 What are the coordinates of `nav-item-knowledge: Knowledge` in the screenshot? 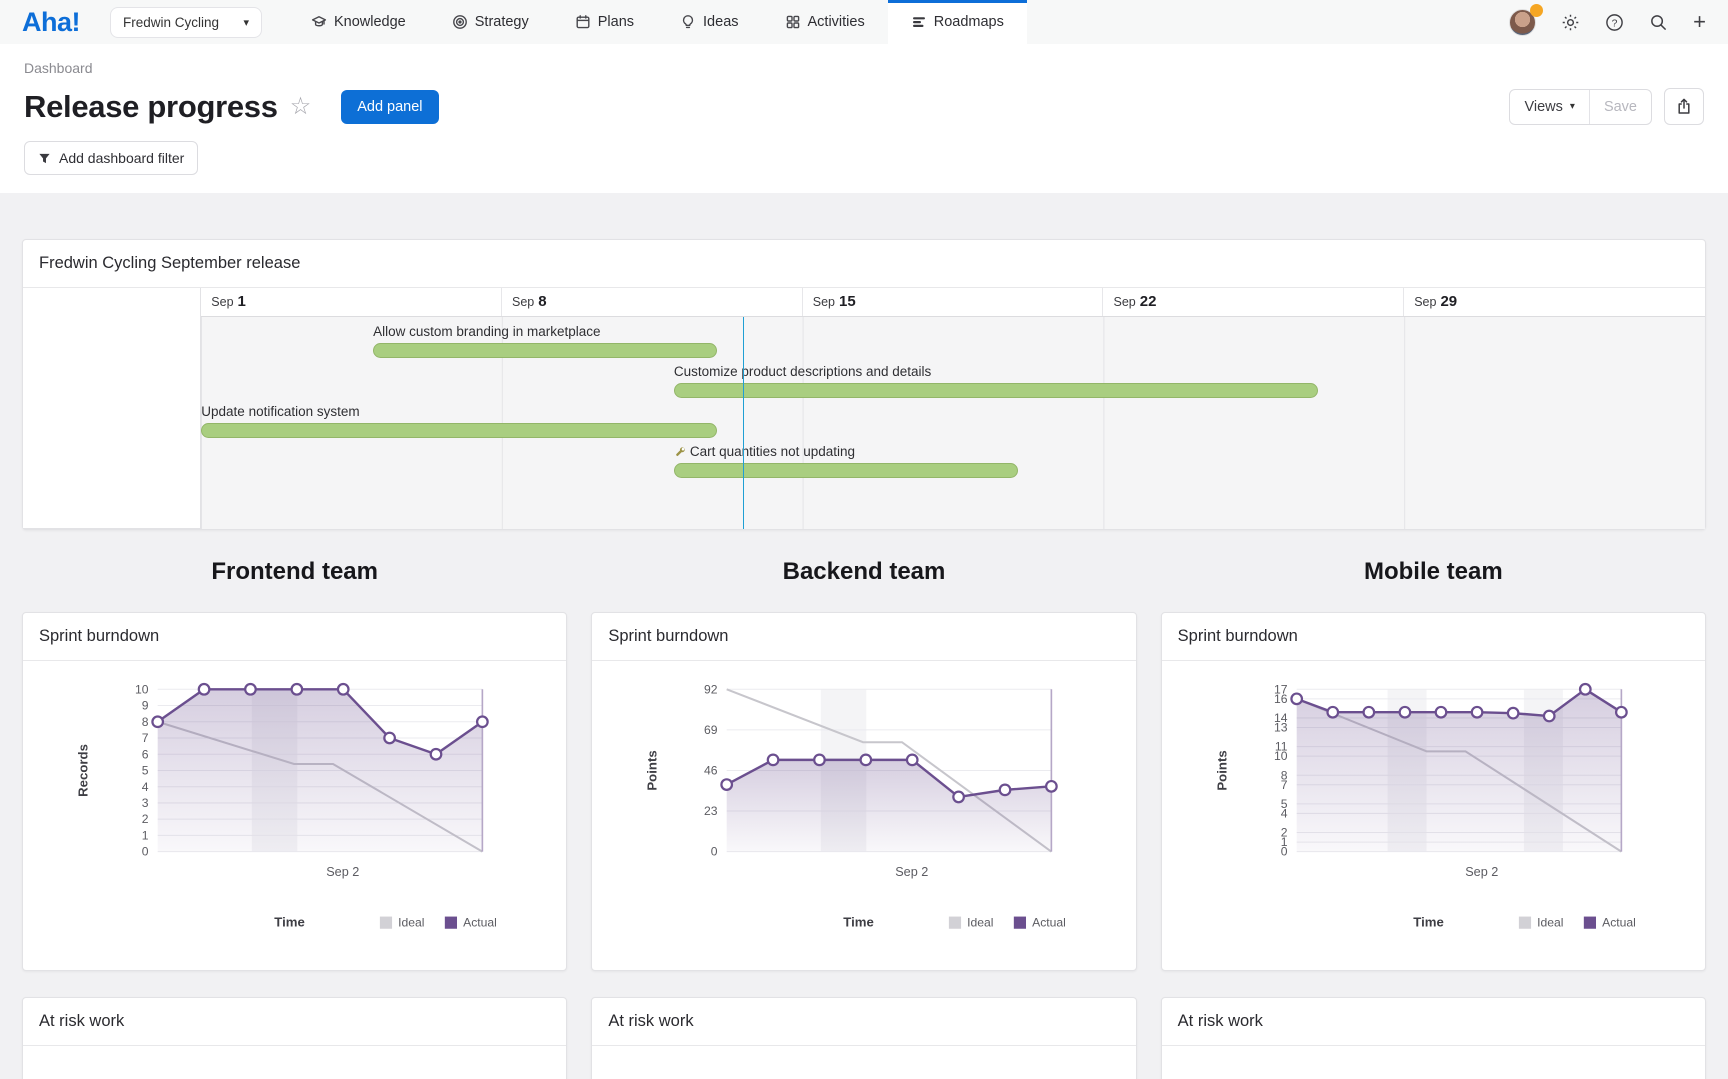 It's located at (358, 22).